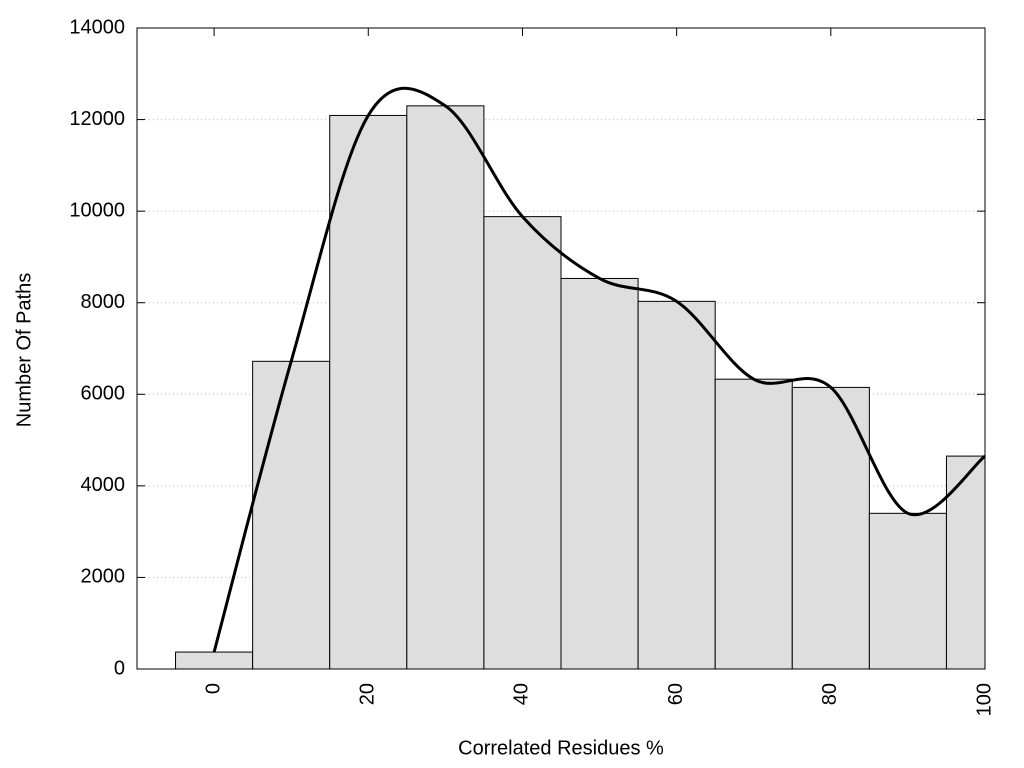  What do you see at coordinates (119, 668) in the screenshot?
I see `y-tick-label: 0` at bounding box center [119, 668].